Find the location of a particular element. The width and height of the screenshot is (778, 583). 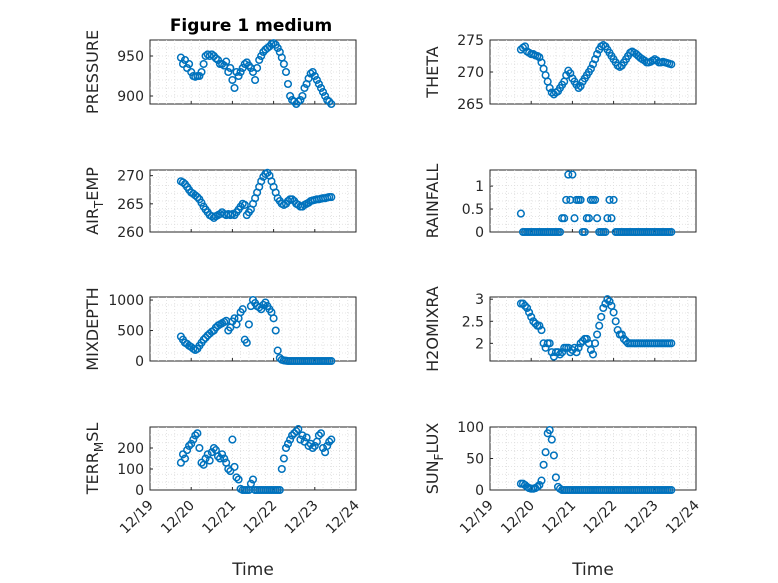

y-tick-label: 500 is located at coordinates (130, 332).